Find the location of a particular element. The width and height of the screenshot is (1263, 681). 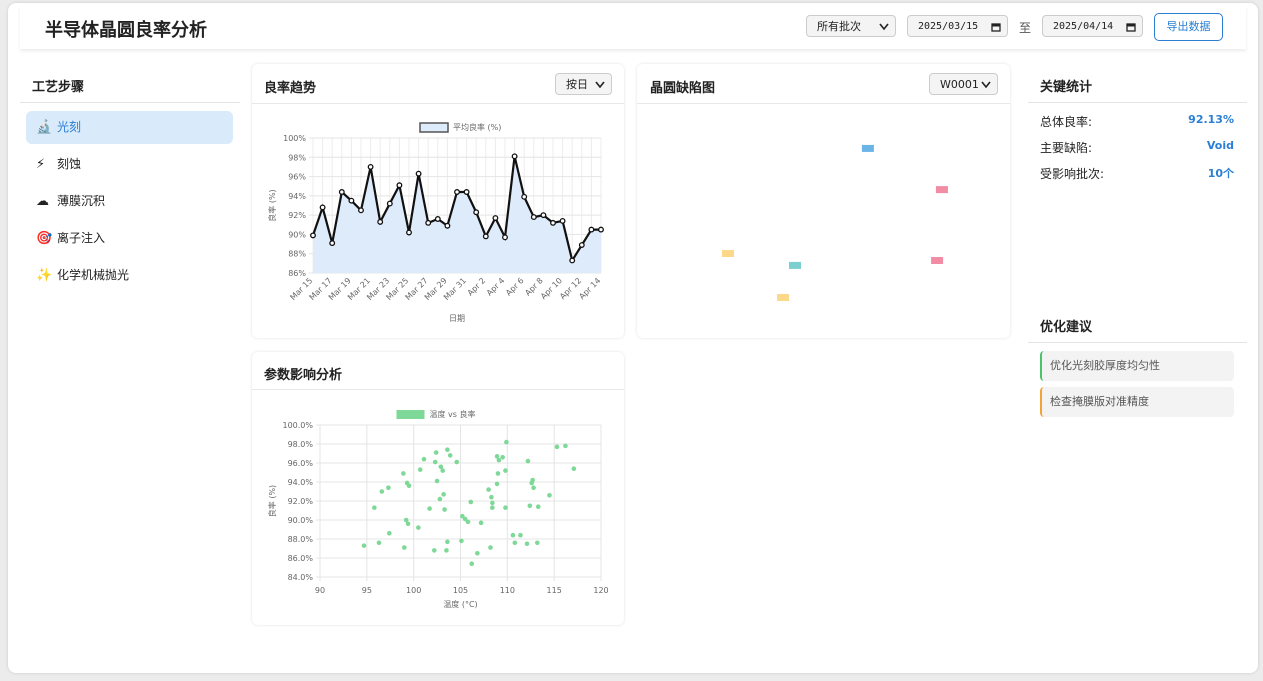

suggestions-title: 优化建议 is located at coordinates (1066, 327).